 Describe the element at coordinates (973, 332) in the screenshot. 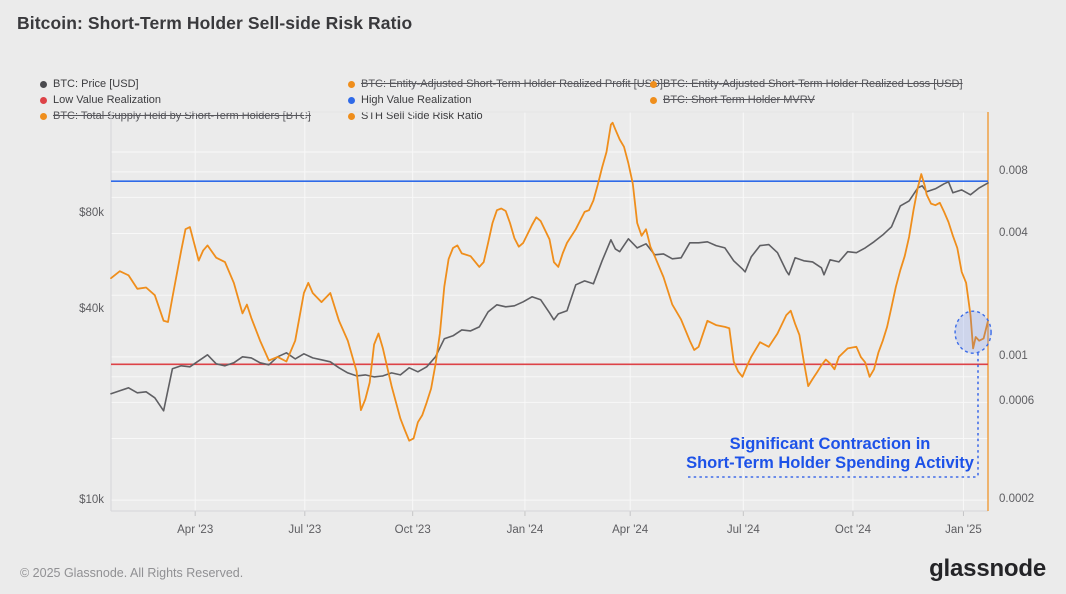

I see `highlight-circle` at that location.